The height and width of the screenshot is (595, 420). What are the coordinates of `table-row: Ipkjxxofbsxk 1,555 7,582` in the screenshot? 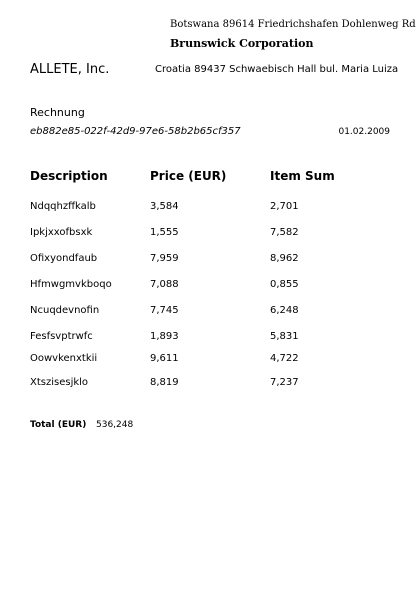 It's located at (210, 237).